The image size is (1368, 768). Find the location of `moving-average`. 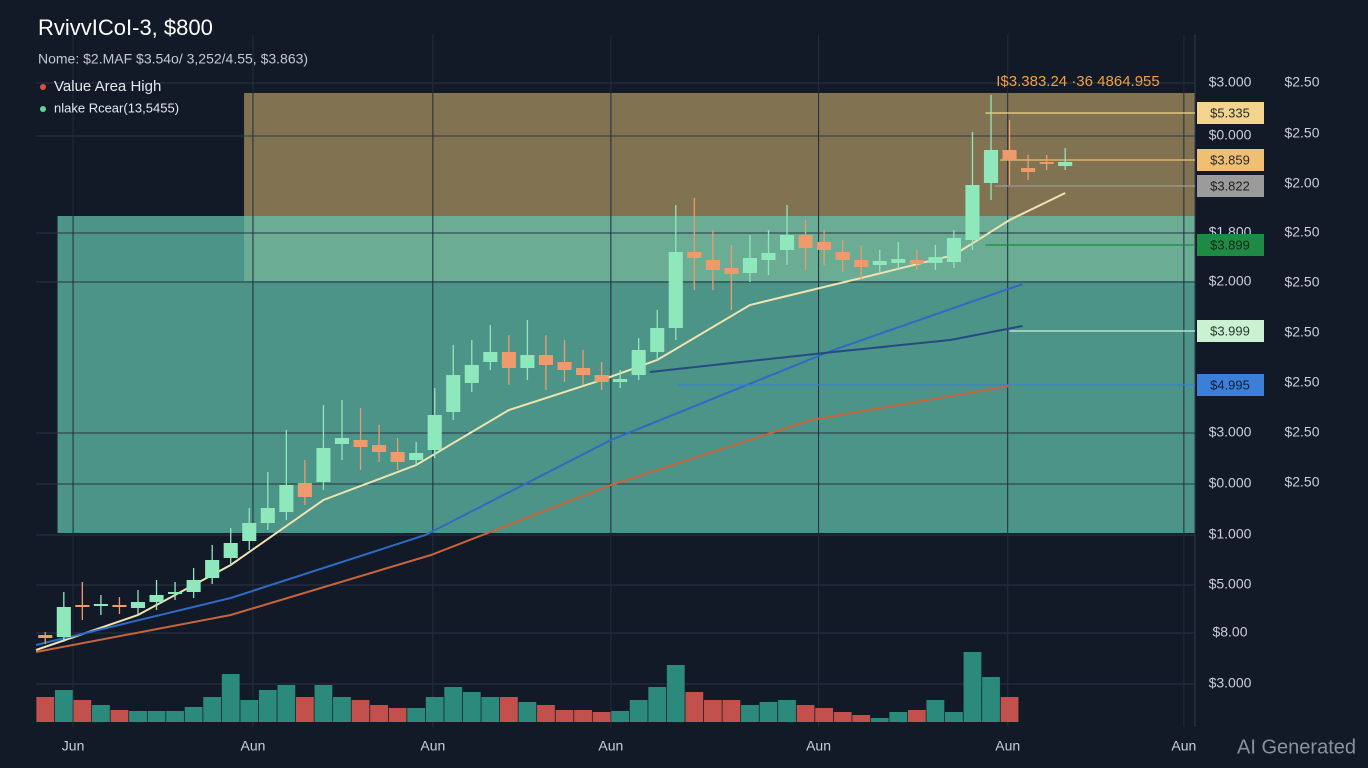

moving-average is located at coordinates (836, 349).